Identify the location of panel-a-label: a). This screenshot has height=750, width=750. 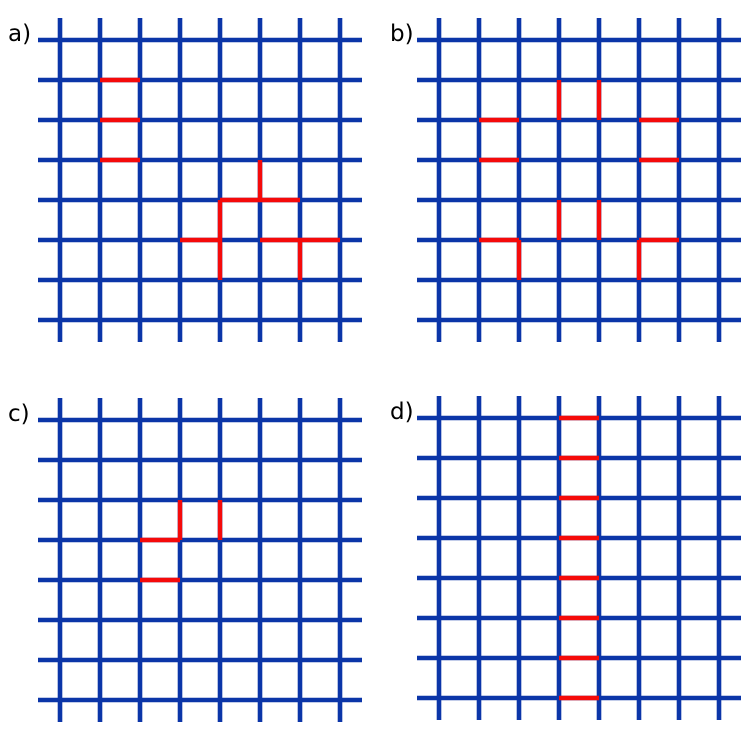
(20, 34).